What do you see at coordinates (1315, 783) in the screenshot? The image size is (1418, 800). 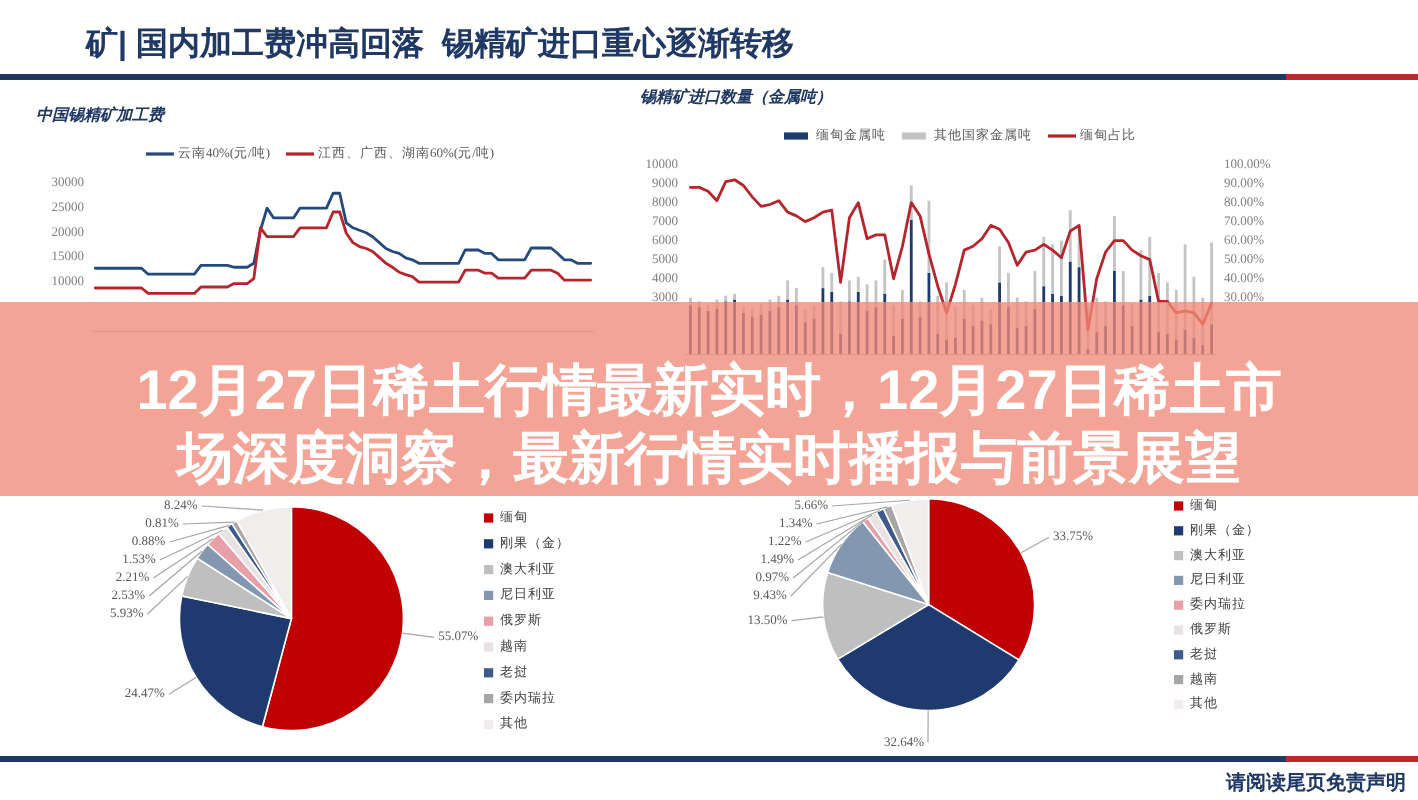 I see `text: 请阅读尾页免责声明` at bounding box center [1315, 783].